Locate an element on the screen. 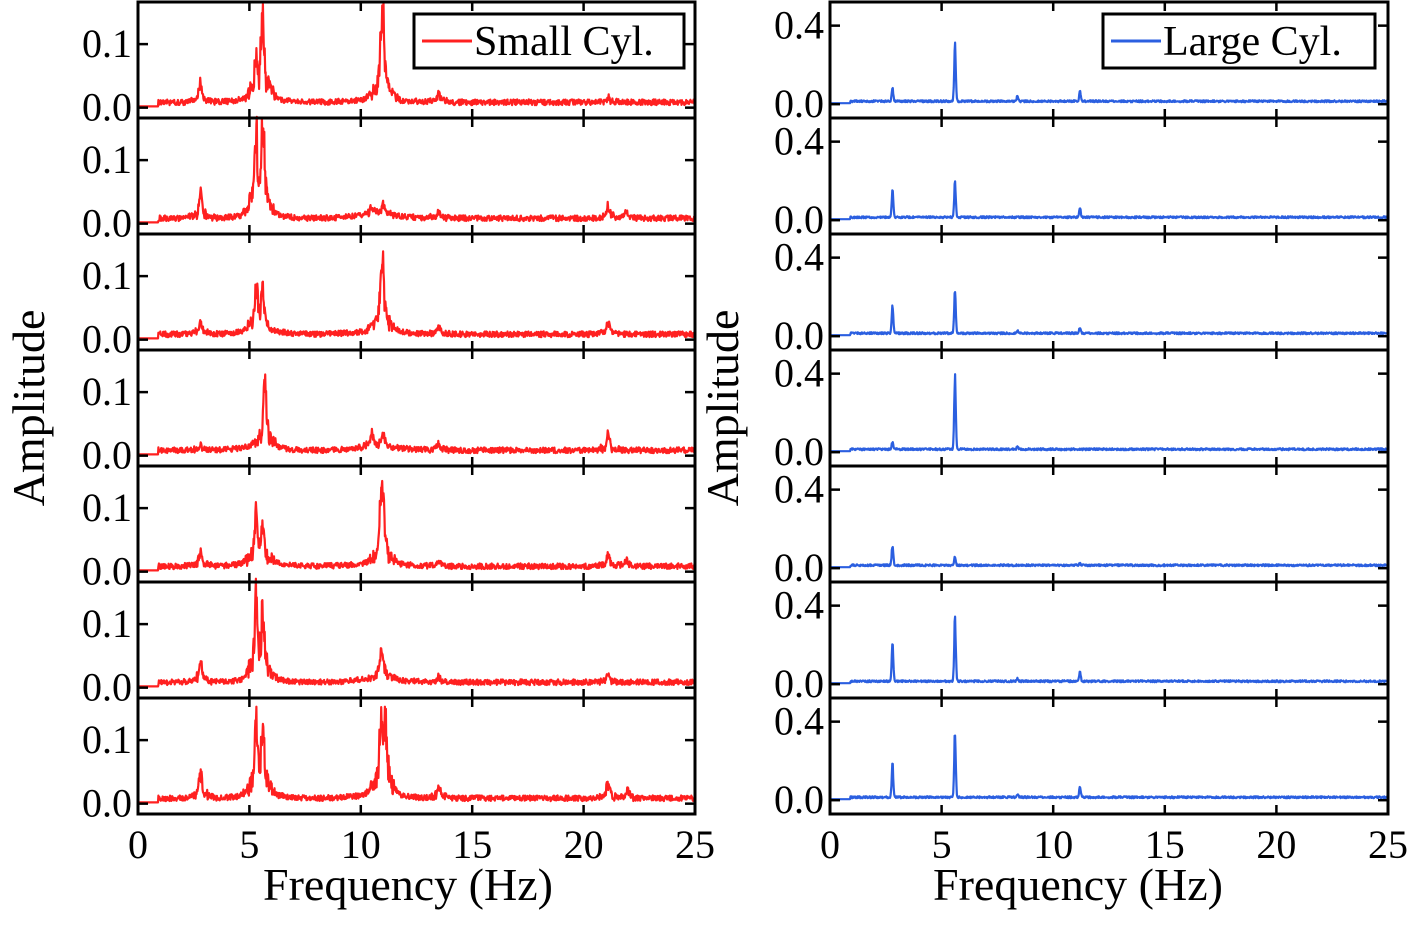 This screenshot has width=1418, height=925. small-cylinder-x-axis-label: Frequency (Hz) is located at coordinates (408, 884).